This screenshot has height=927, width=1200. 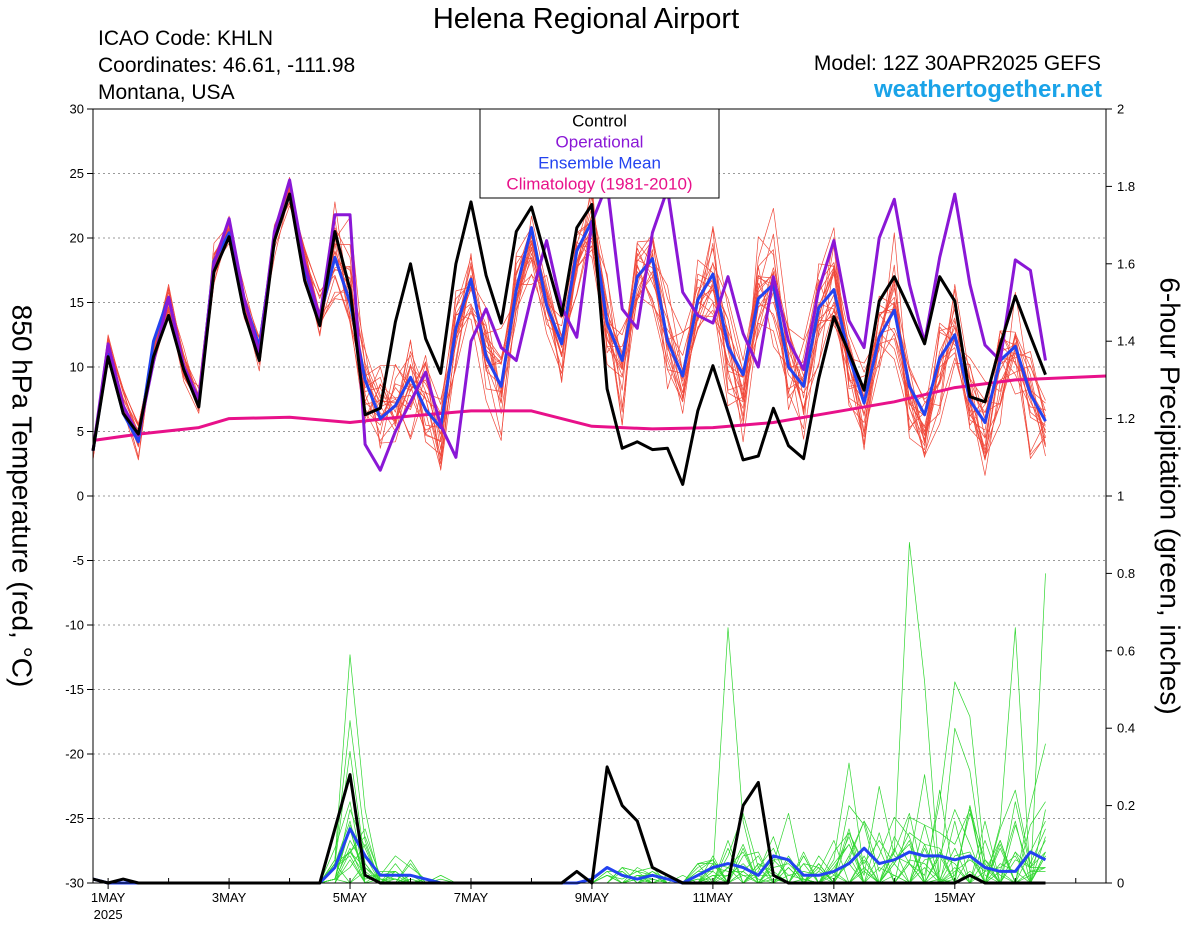 What do you see at coordinates (987, 89) in the screenshot?
I see `site-name: weathertogether.net` at bounding box center [987, 89].